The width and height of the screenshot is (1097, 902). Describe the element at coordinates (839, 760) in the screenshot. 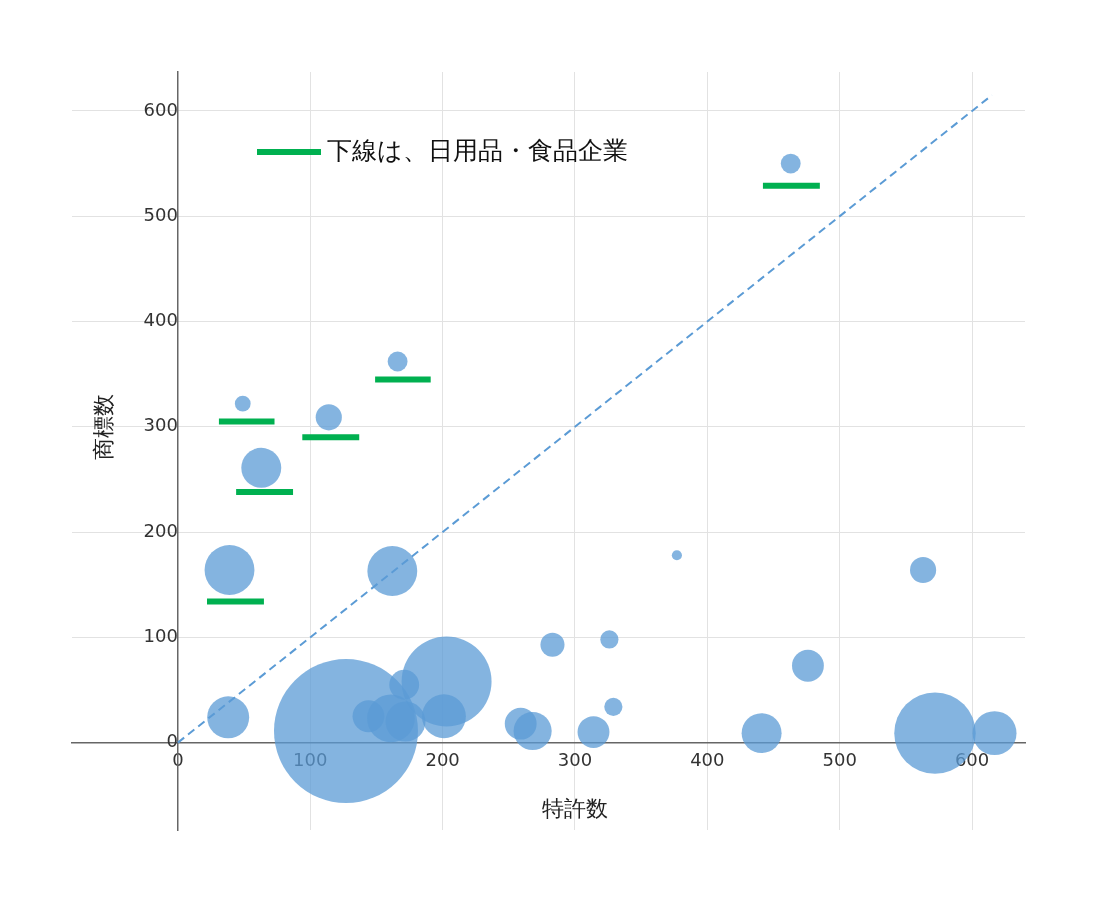

I see `x-tick-label: 500` at that location.